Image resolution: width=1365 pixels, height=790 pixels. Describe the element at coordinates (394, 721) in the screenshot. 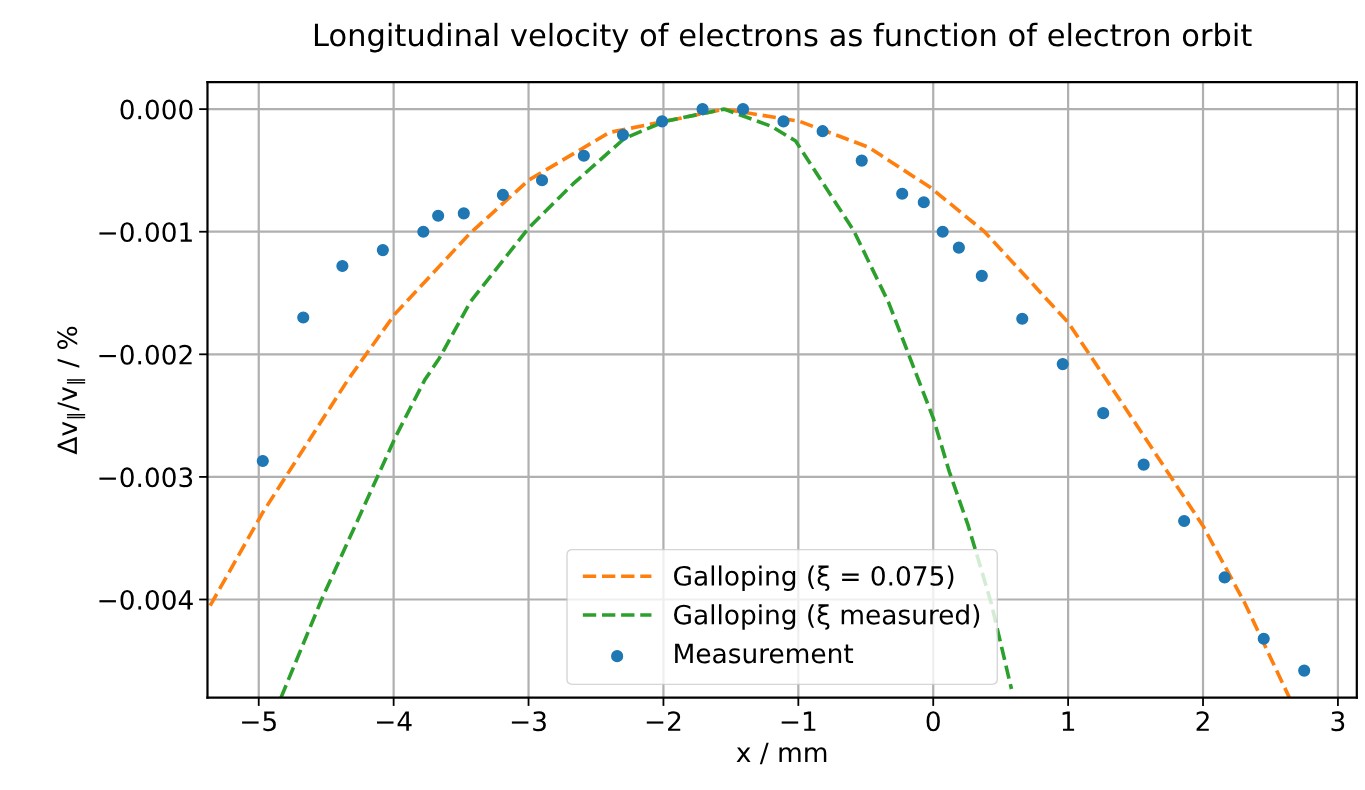

I see `x-tick-label: −4` at that location.